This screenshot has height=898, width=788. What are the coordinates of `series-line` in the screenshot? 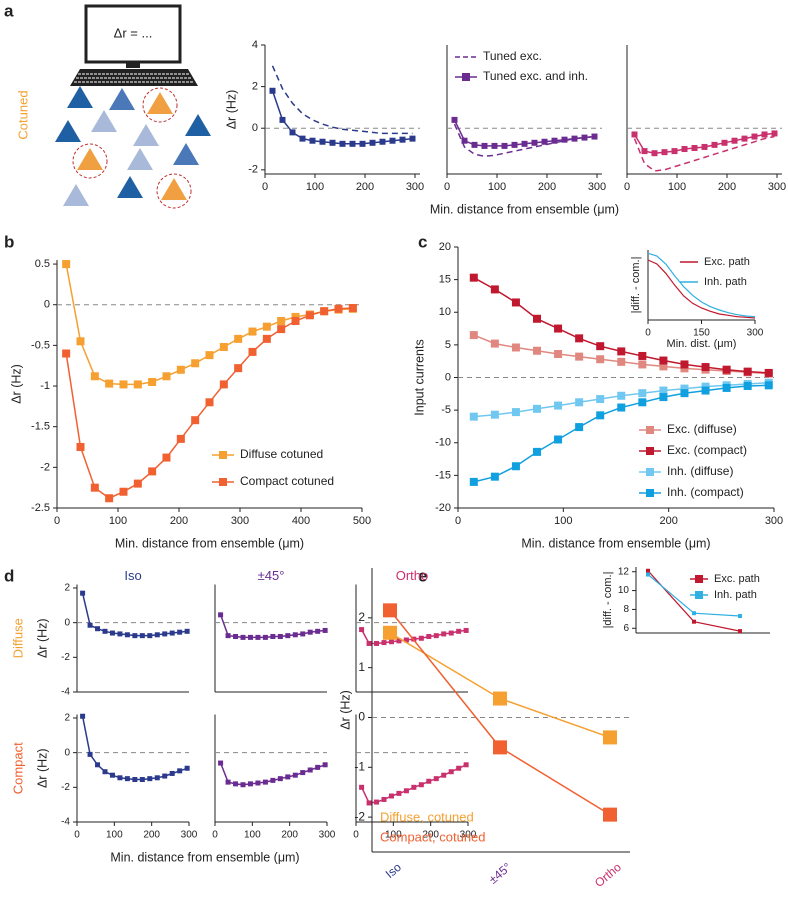 It's located at (342, 100).